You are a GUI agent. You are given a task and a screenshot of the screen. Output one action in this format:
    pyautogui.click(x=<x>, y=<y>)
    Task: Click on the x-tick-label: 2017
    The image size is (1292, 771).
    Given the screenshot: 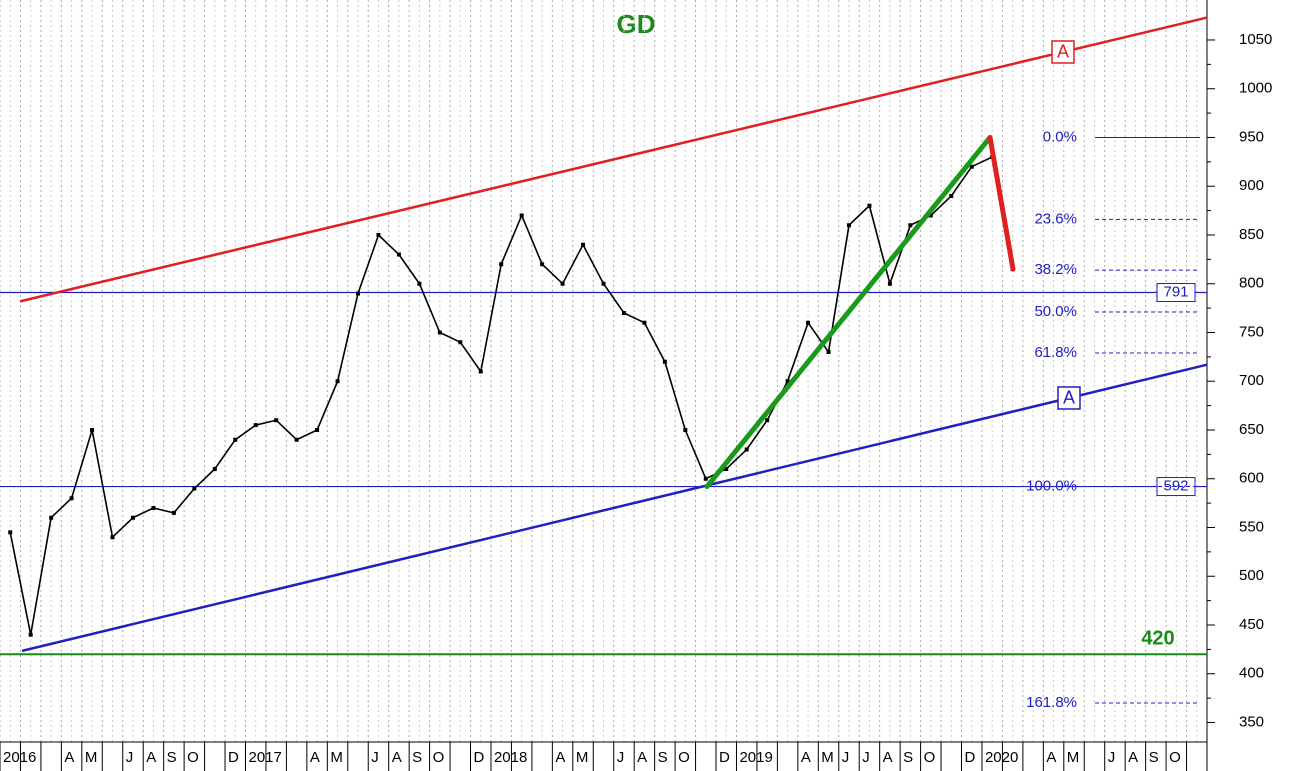 What is the action you would take?
    pyautogui.click(x=264, y=757)
    